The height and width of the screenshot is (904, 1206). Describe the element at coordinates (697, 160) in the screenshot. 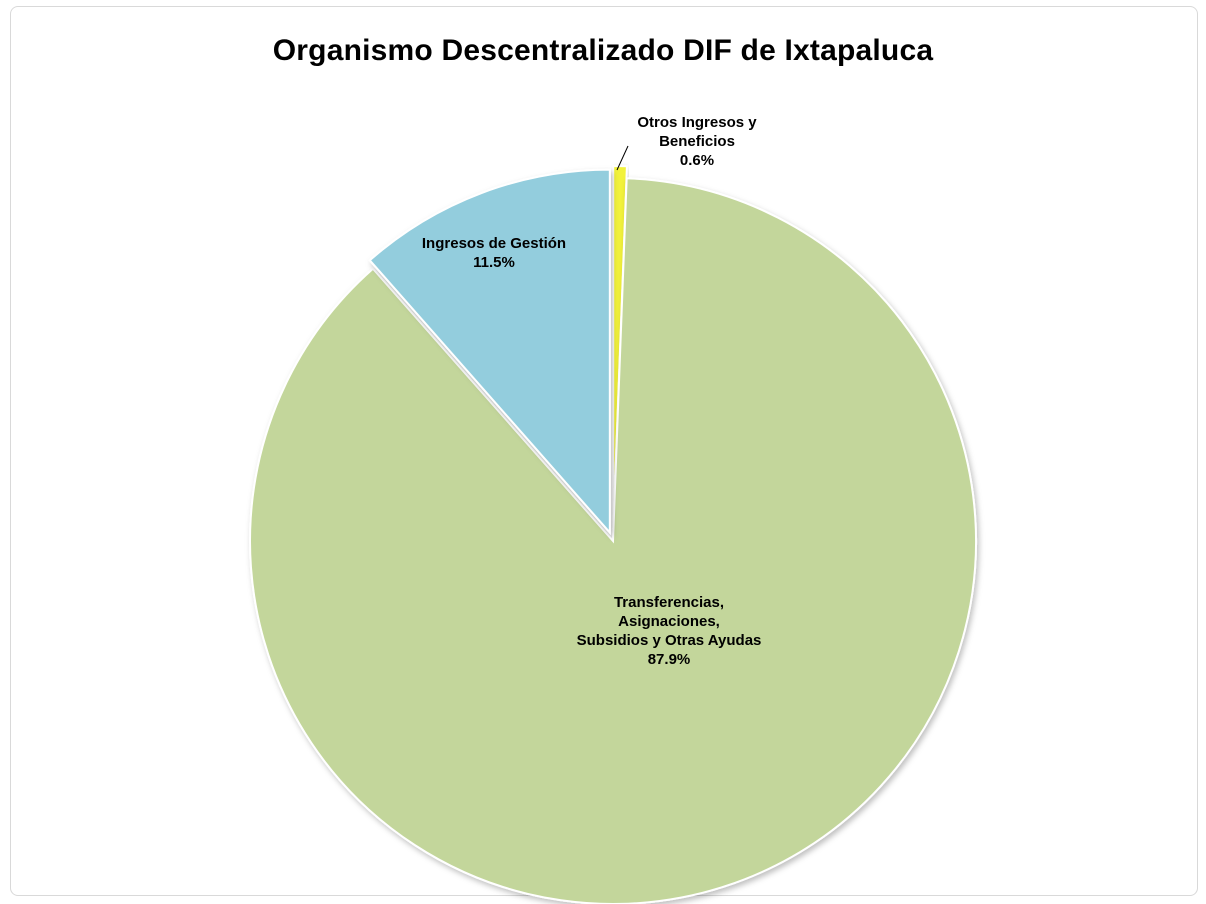

I see `slice-value-label: 0.6%` at that location.